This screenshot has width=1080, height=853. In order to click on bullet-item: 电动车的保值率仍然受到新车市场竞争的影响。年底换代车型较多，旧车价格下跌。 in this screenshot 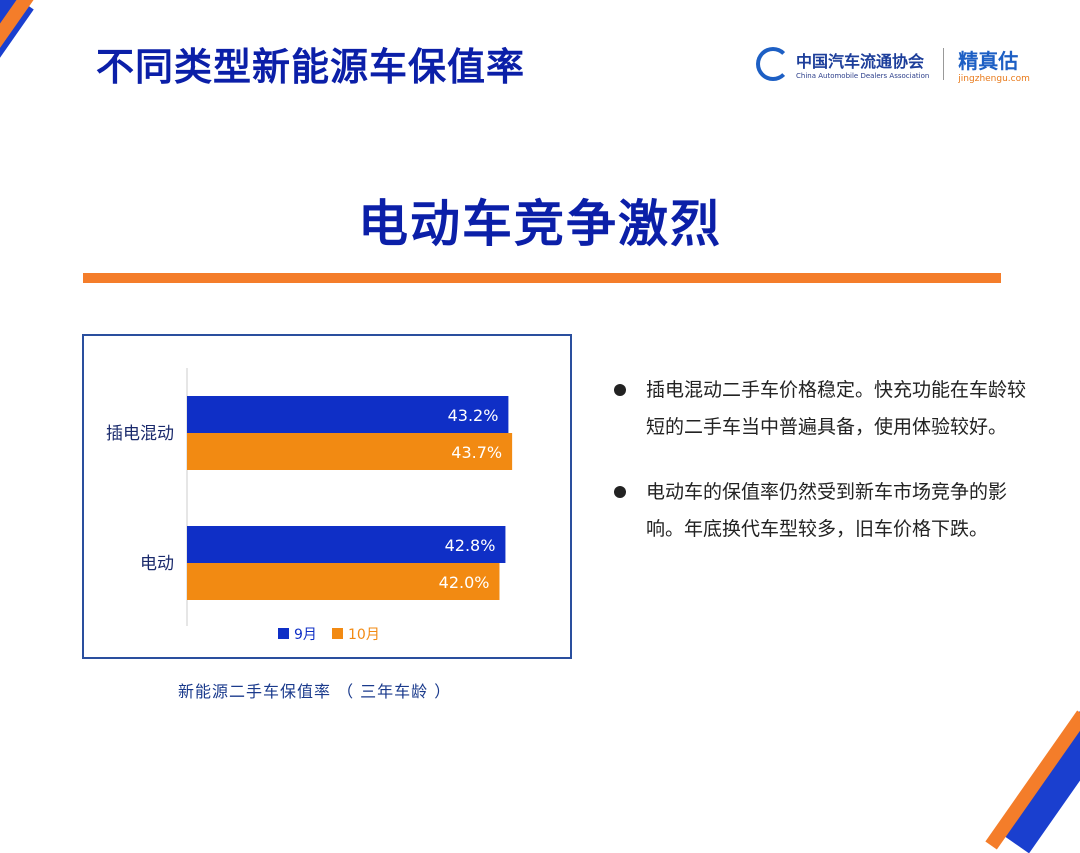, I will do `click(827, 511)`.